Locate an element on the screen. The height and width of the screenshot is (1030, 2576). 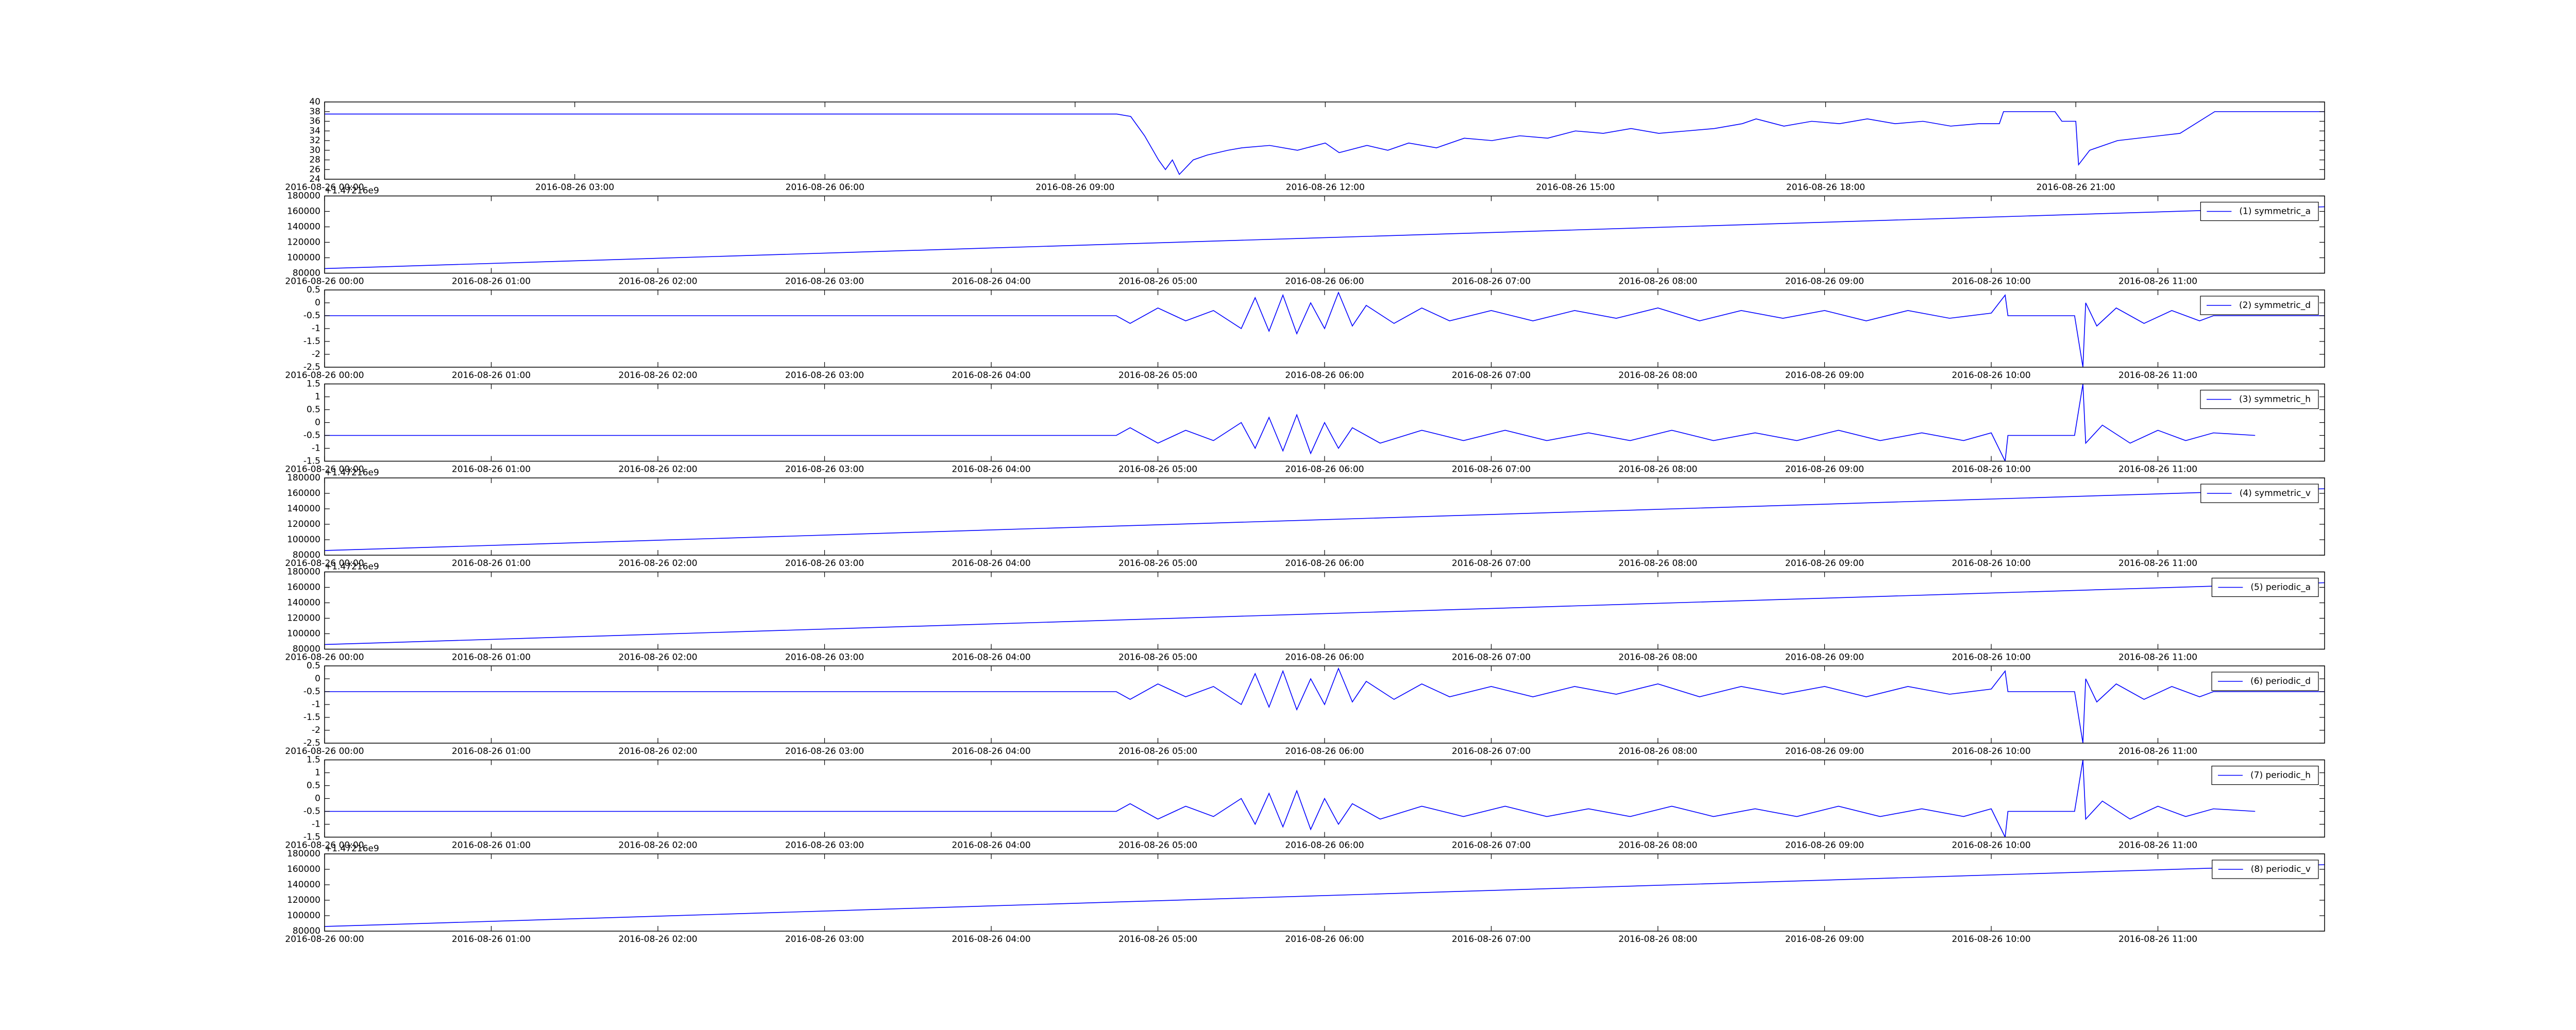
y-tick-label: 180000 is located at coordinates (303, 478).